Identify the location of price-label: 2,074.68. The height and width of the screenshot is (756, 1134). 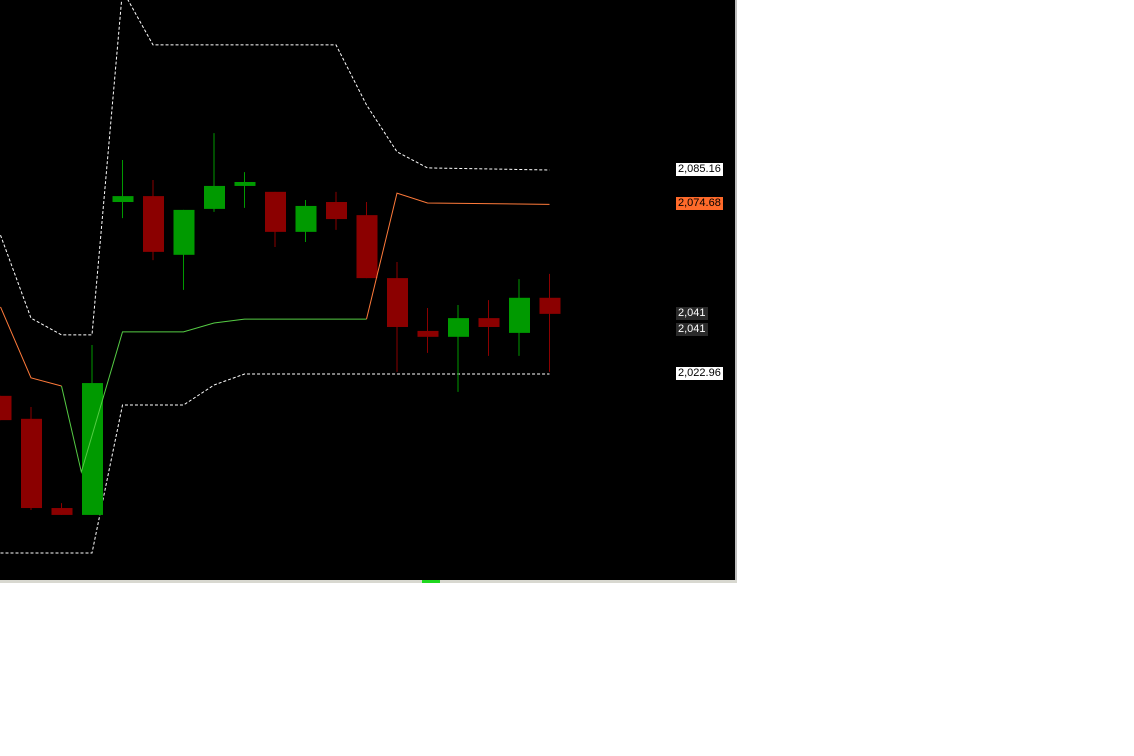
(699, 204).